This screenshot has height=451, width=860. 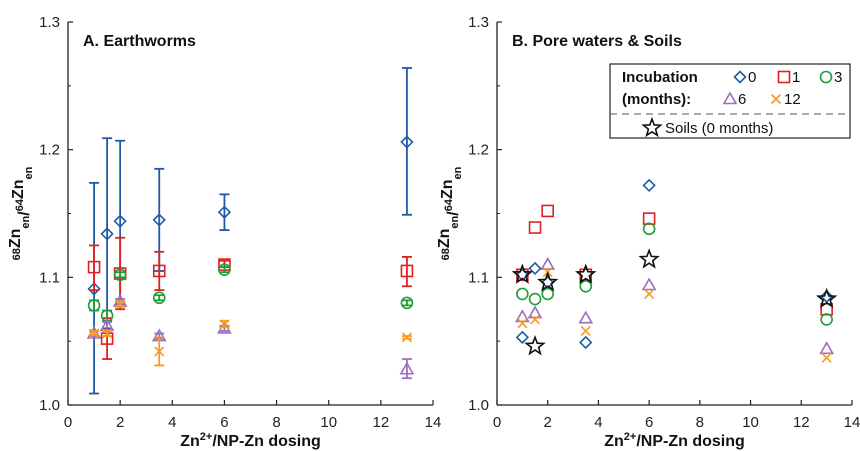 What do you see at coordinates (139, 41) in the screenshot?
I see `panel-title-a: A. Earthworms` at bounding box center [139, 41].